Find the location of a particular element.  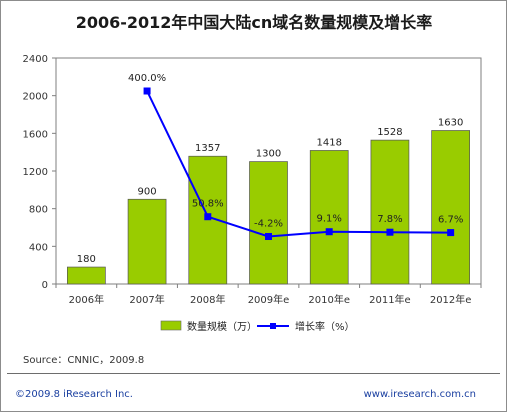

x-tick-label: 2011年e is located at coordinates (390, 299).